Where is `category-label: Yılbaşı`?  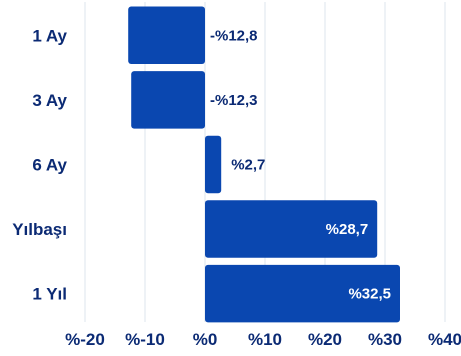
category-label: Yılbaşı is located at coordinates (39, 229).